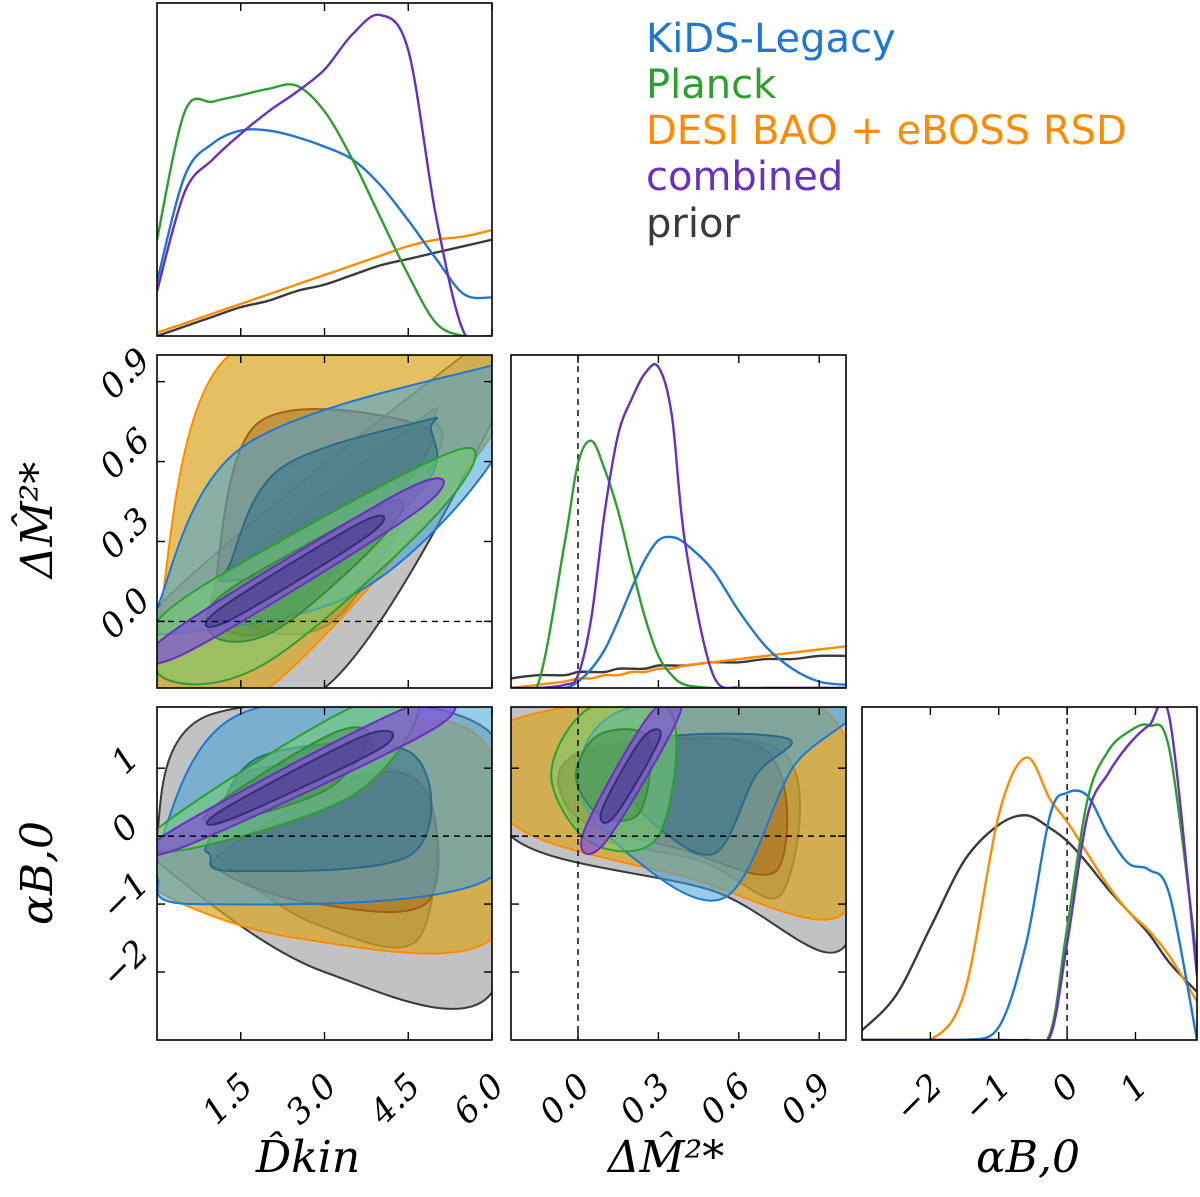 This screenshot has width=1200, height=1197. I want to click on xtick-label-ab0-0: −2, so click(919, 1098).